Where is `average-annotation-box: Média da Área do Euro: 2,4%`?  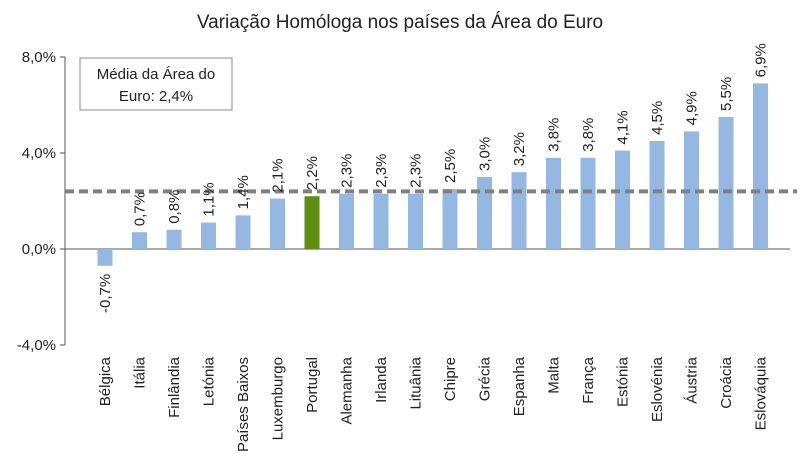 average-annotation-box: Média da Área do Euro: 2,4% is located at coordinates (156, 84).